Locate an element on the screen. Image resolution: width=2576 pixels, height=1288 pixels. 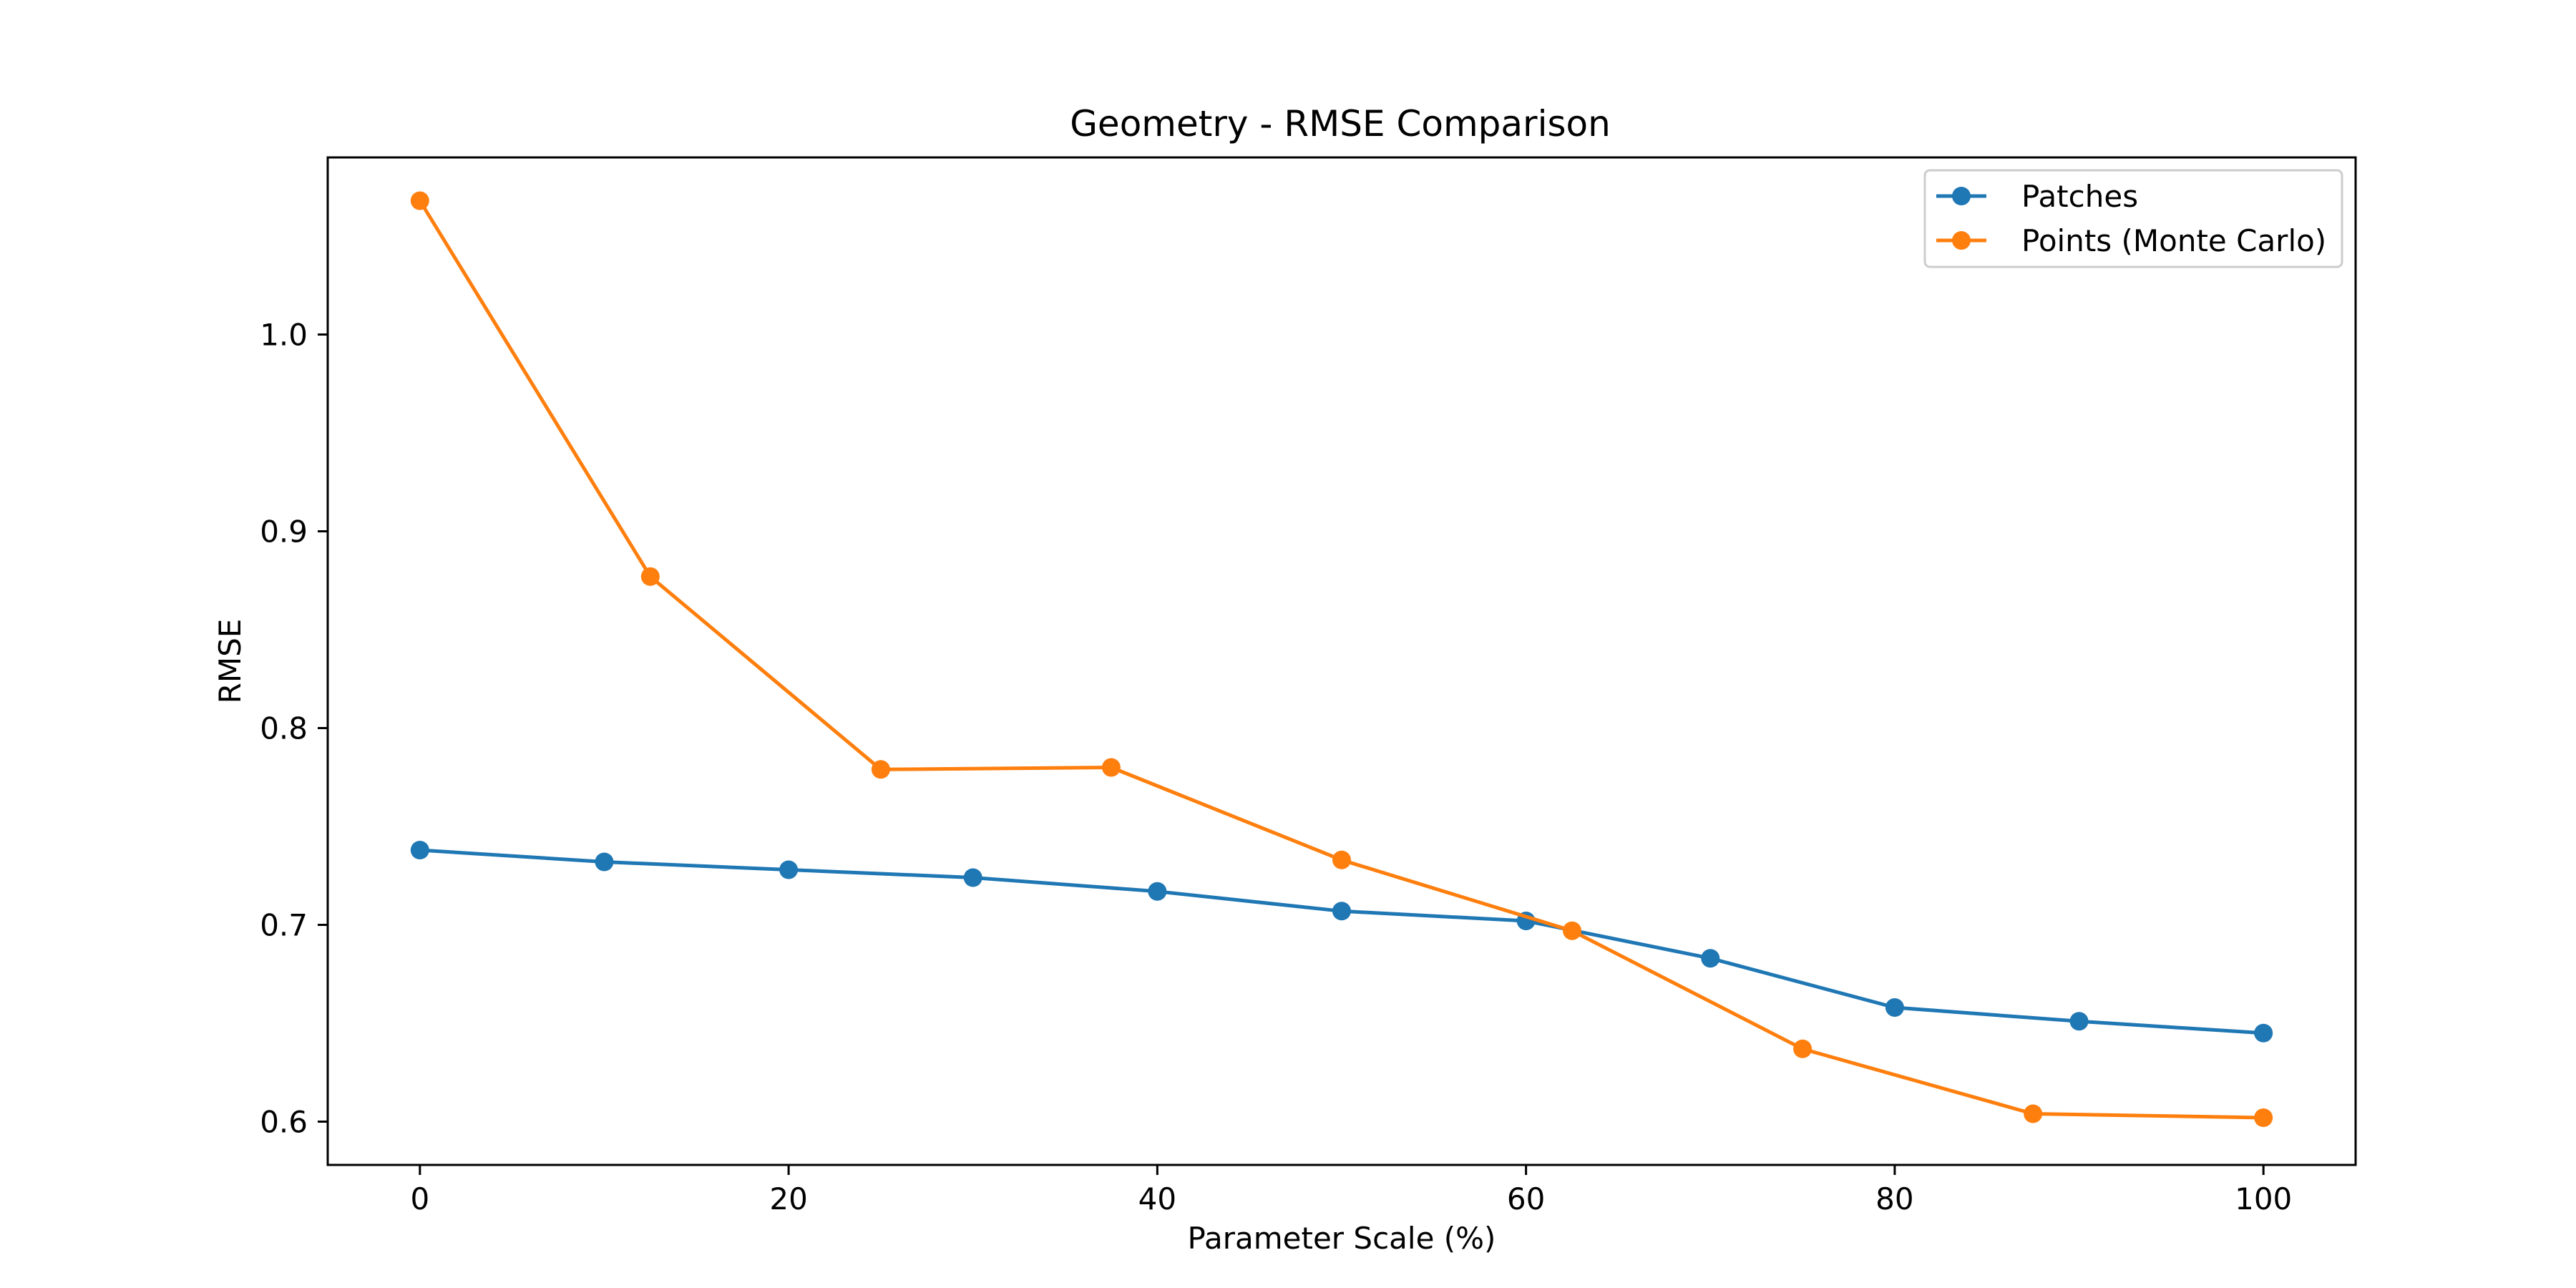
y-tick-label: 0.8 is located at coordinates (284, 728).